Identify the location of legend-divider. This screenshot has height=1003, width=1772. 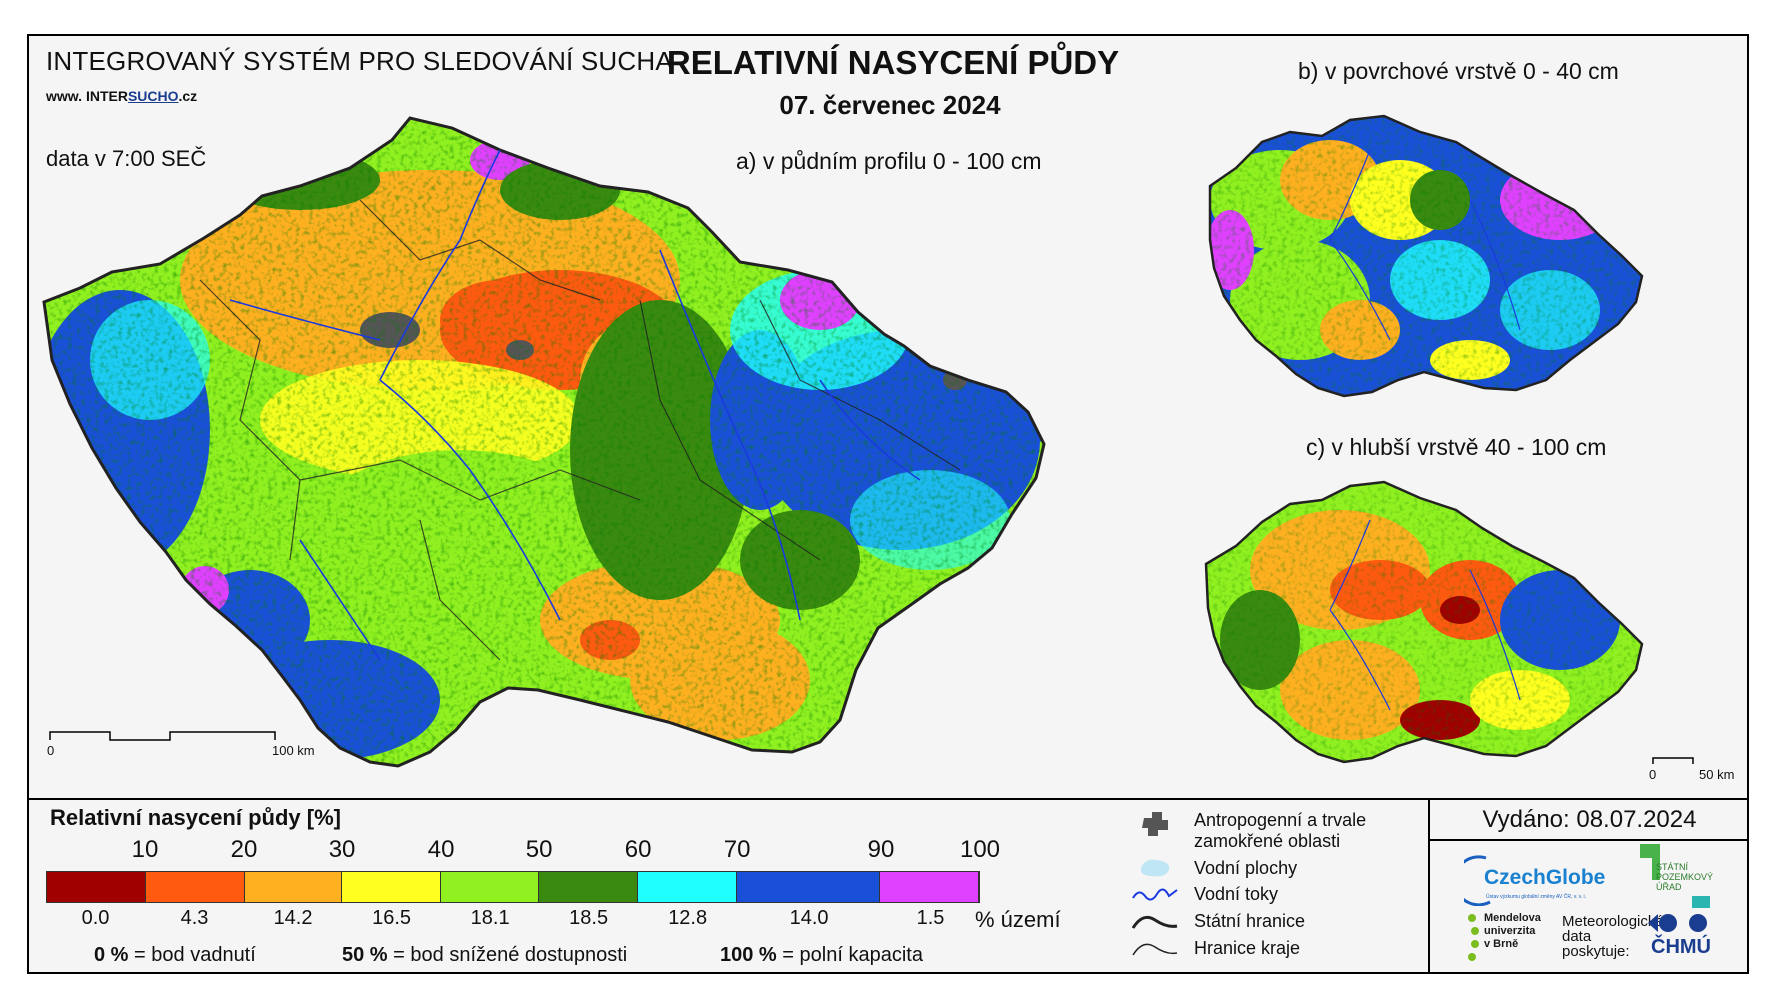
(888, 799).